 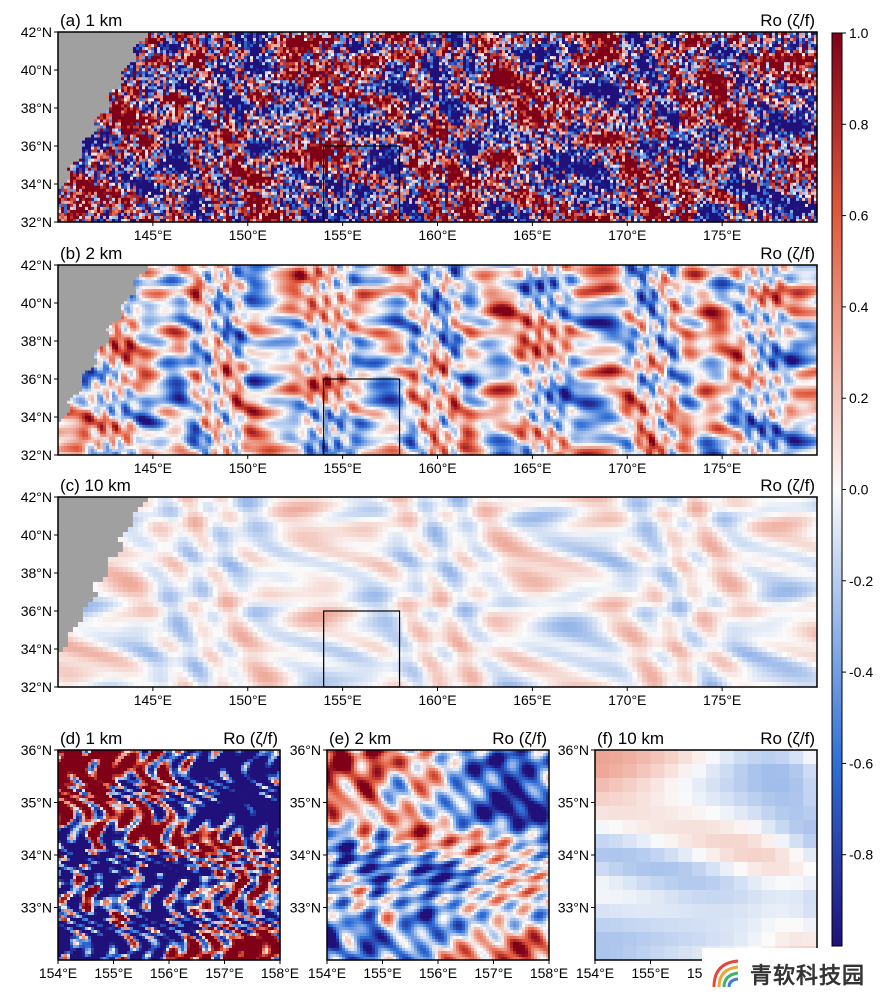 What do you see at coordinates (36, 341) in the screenshot?
I see `panel-b-y-tick-label: 38°N` at bounding box center [36, 341].